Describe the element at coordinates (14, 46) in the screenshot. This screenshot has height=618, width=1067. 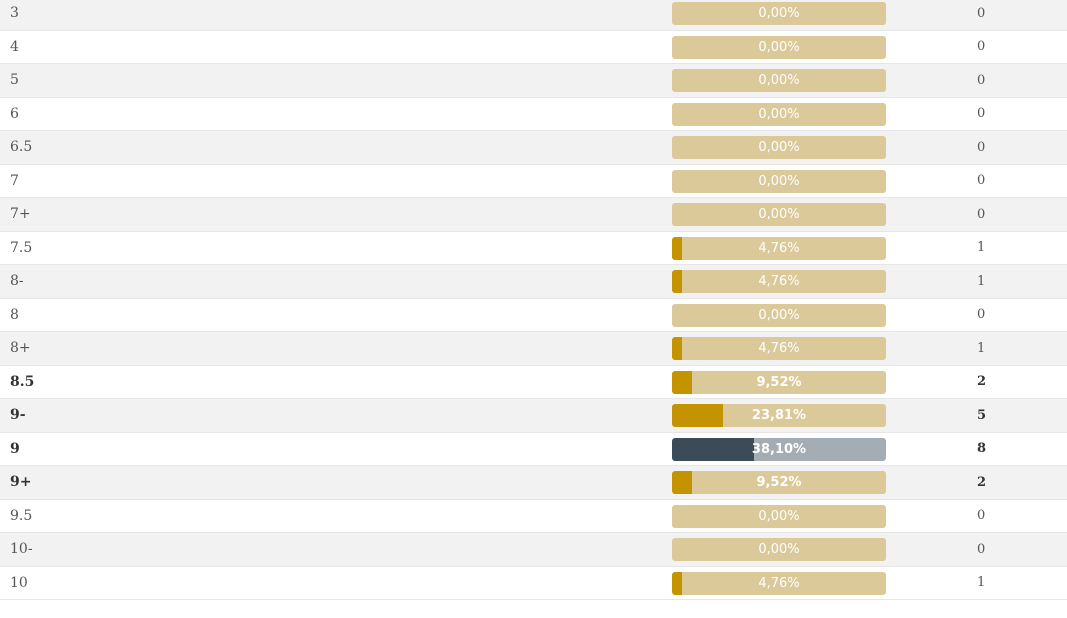
I see `grade-label: 4` at that location.